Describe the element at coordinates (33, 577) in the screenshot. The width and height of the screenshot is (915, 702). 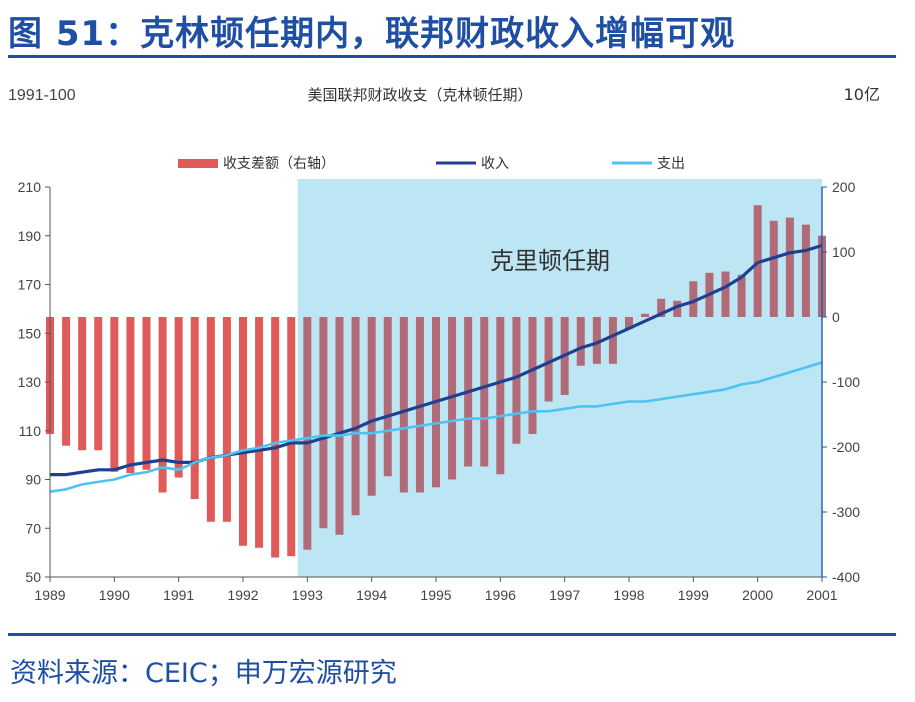
I see `left-tick-label: 50` at that location.